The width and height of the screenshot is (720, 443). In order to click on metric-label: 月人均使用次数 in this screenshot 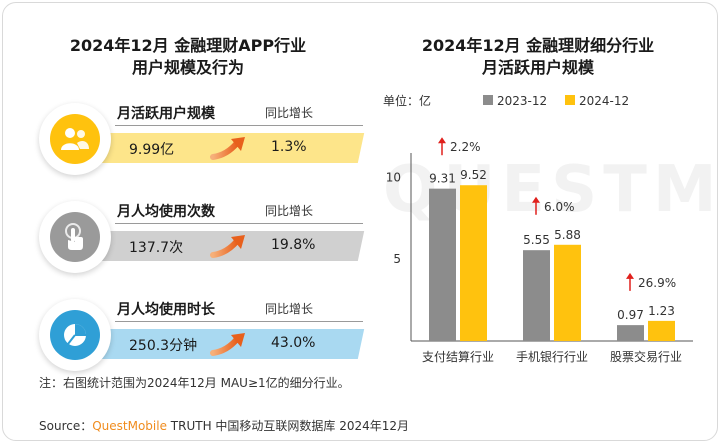, I will do `click(166, 212)`.